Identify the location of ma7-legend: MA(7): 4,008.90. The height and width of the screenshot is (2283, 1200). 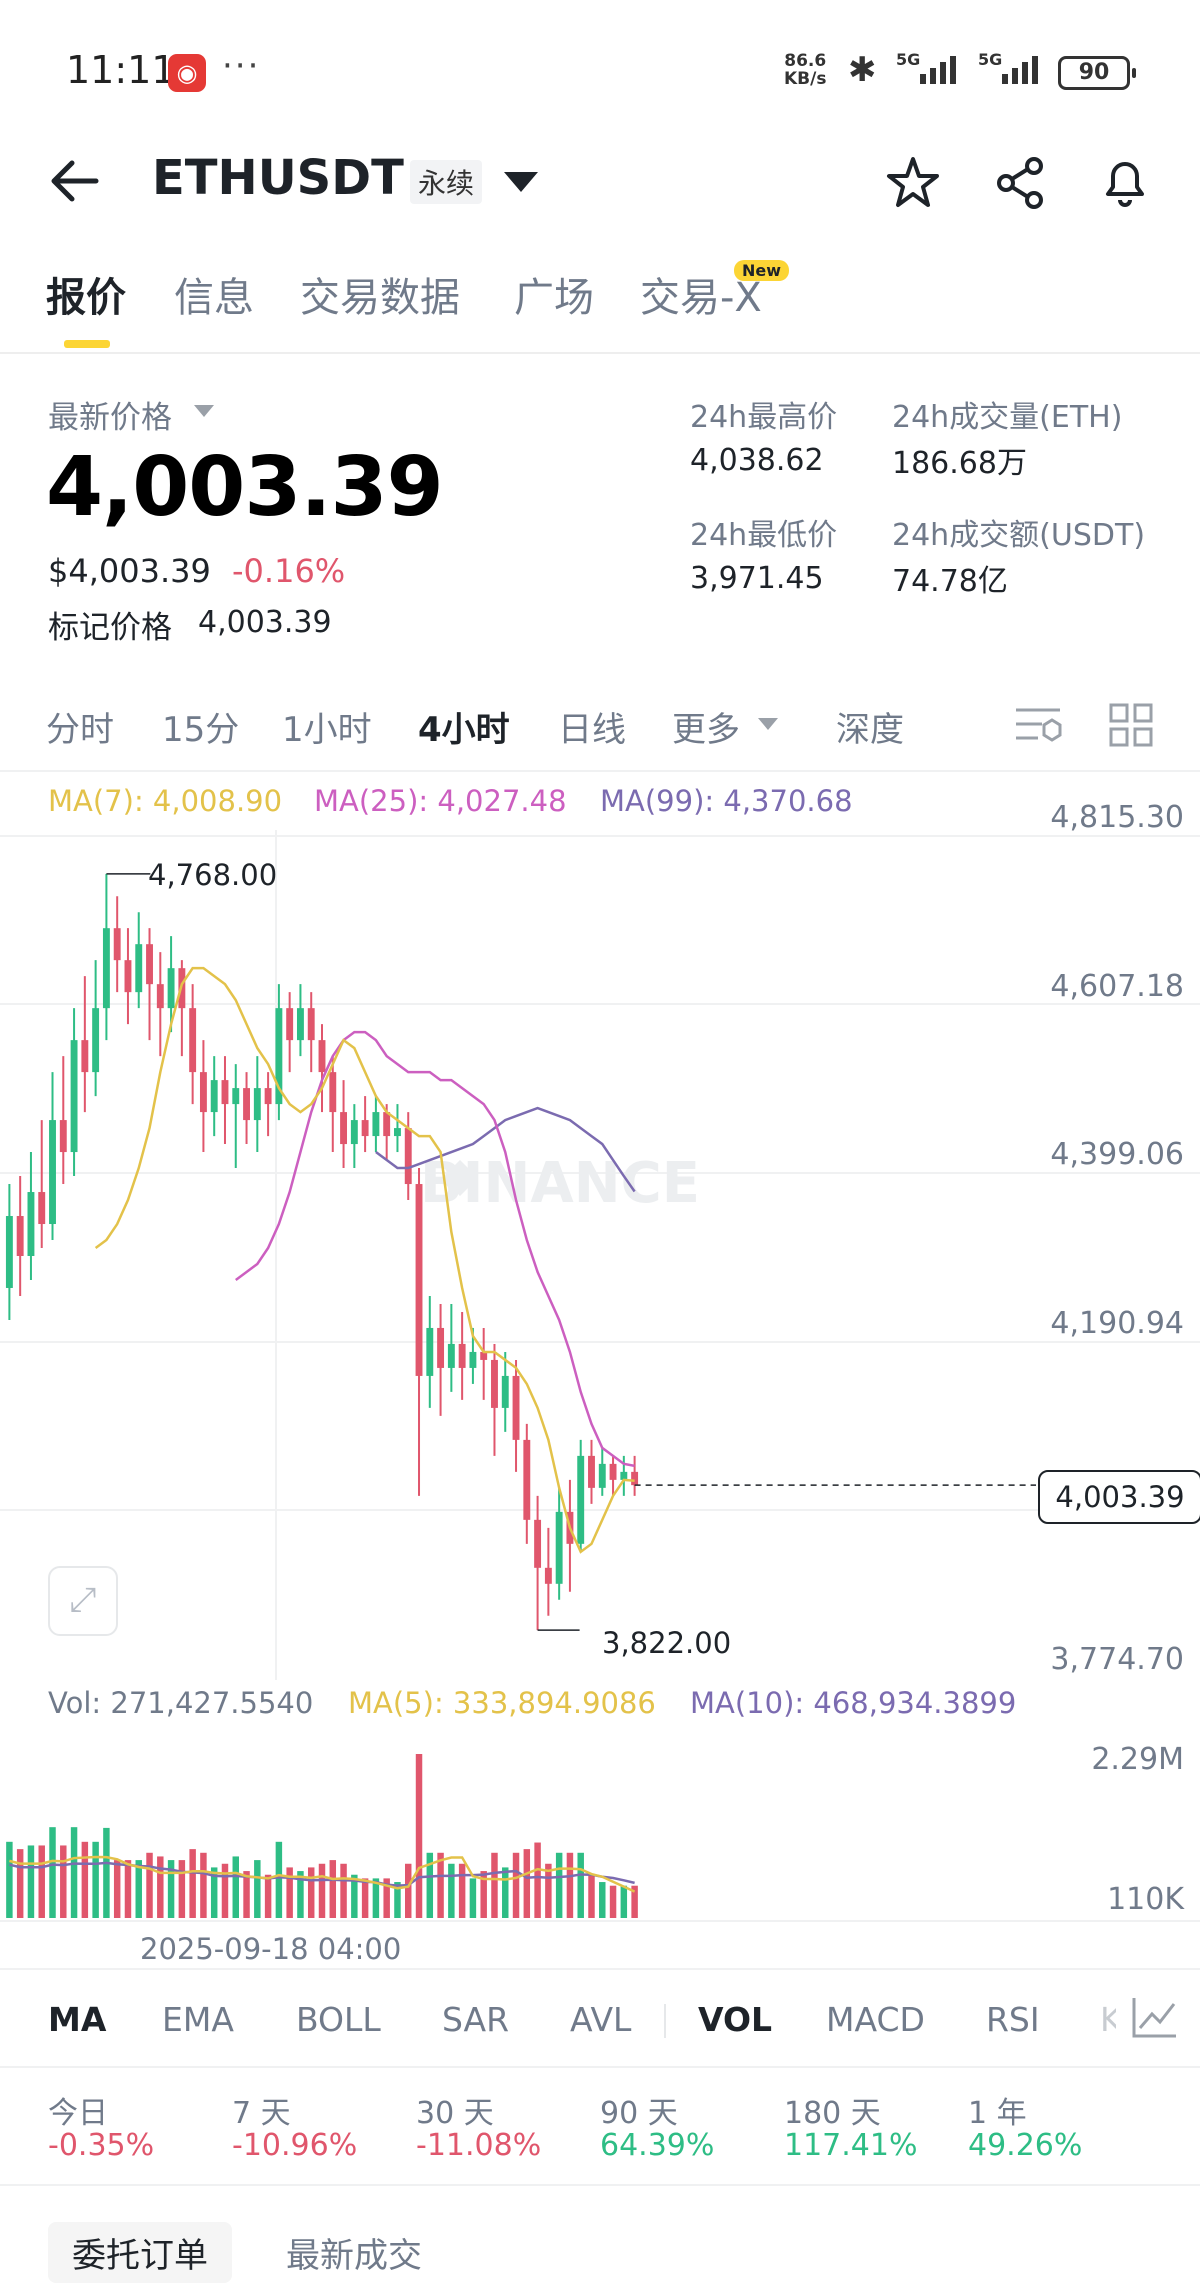
(165, 801).